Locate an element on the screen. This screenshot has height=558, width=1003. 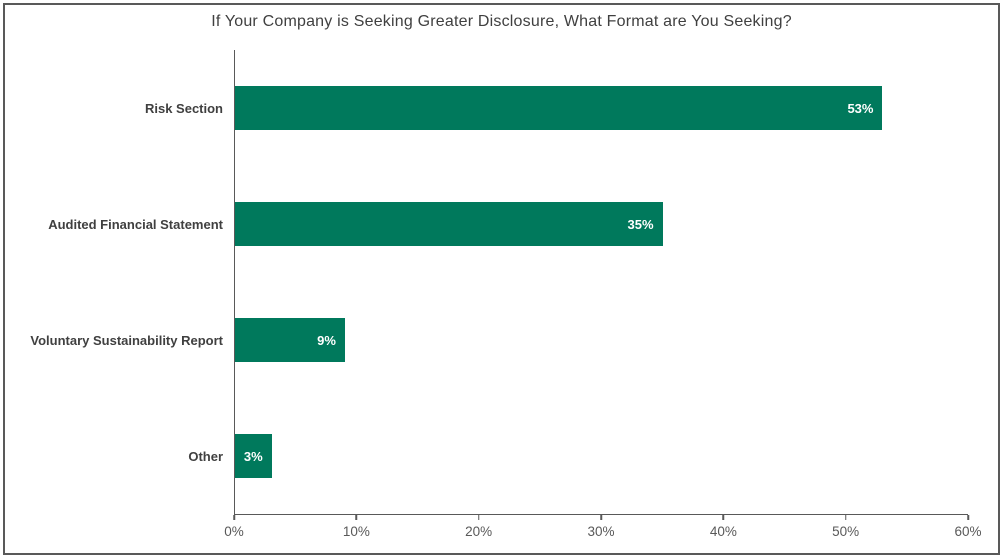
category-label-row: Risk Section is located at coordinates (111, 108).